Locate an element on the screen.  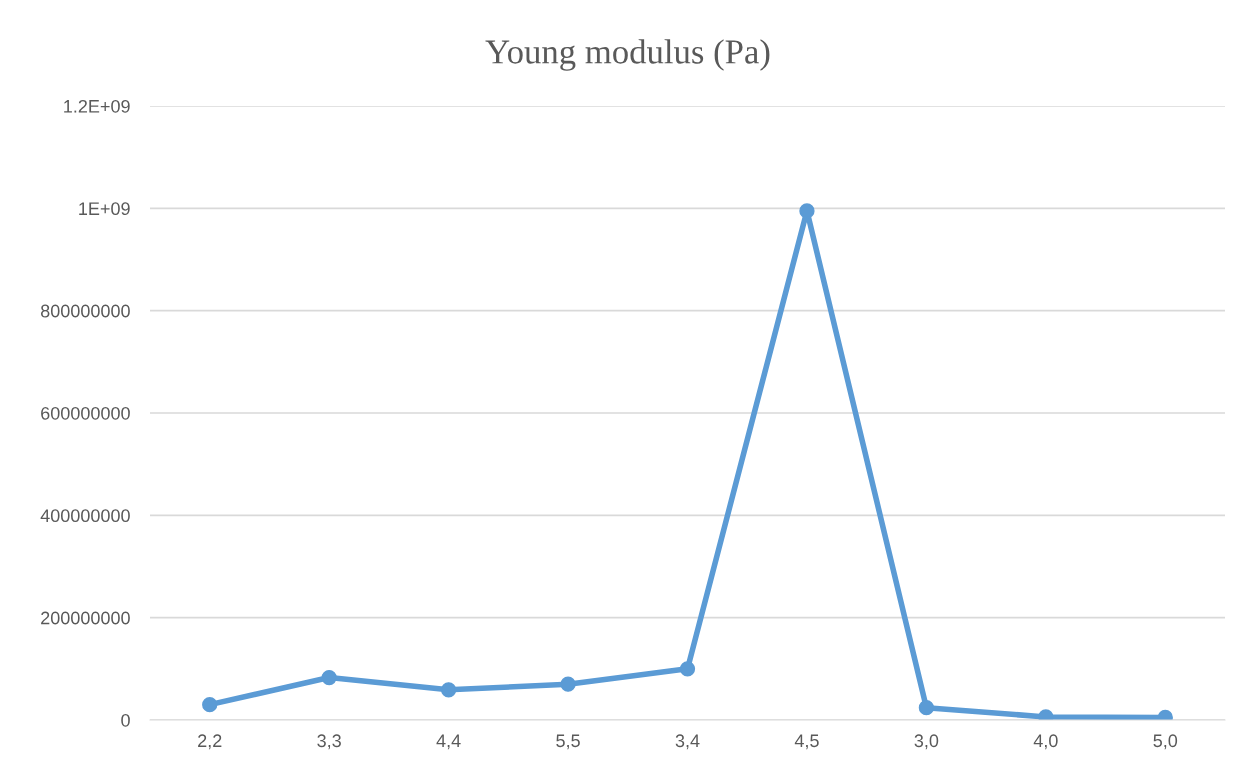
x-tick-label: 4,0 is located at coordinates (1045, 742).